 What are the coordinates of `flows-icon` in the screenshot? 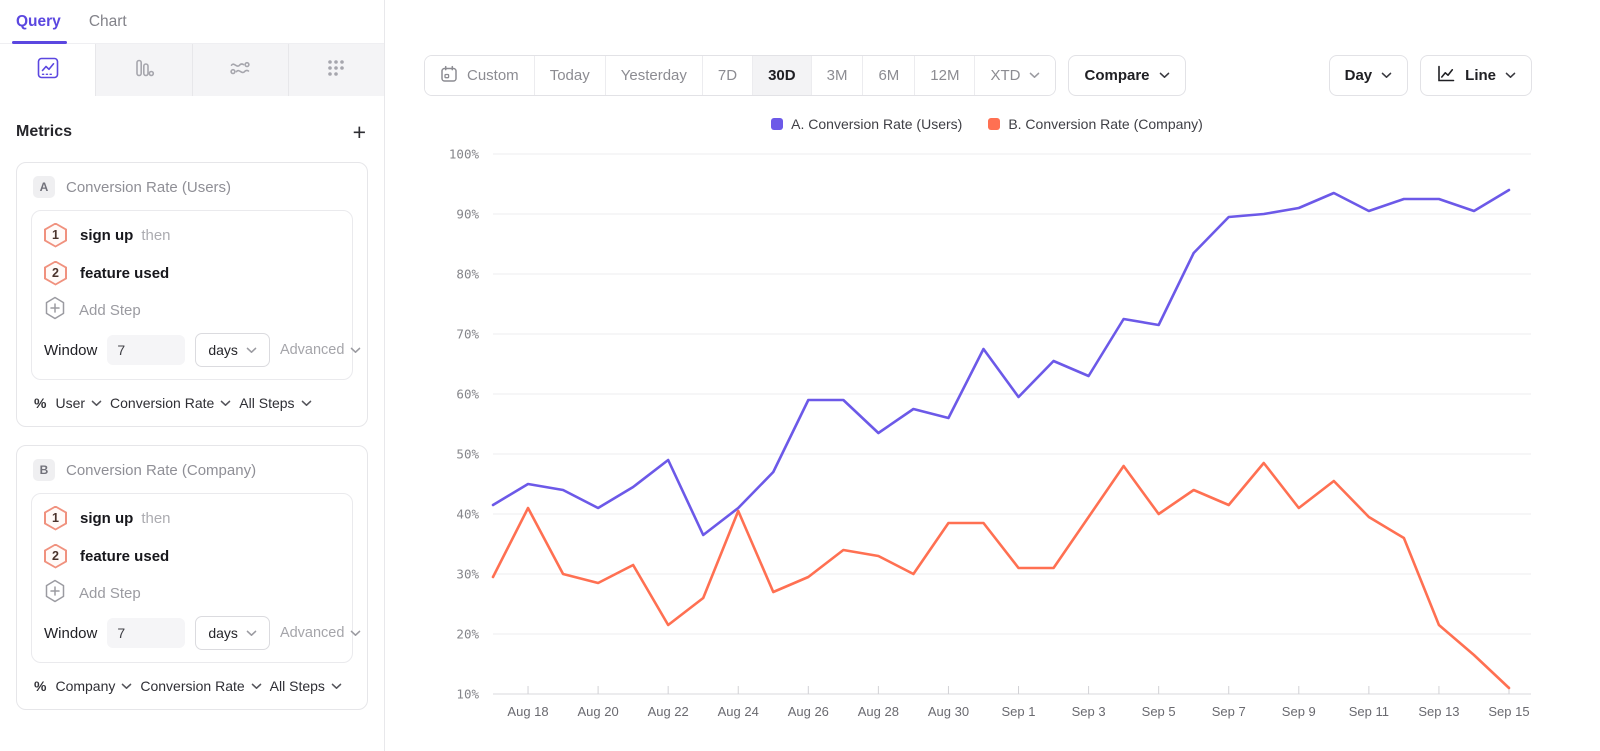 It's located at (240, 70).